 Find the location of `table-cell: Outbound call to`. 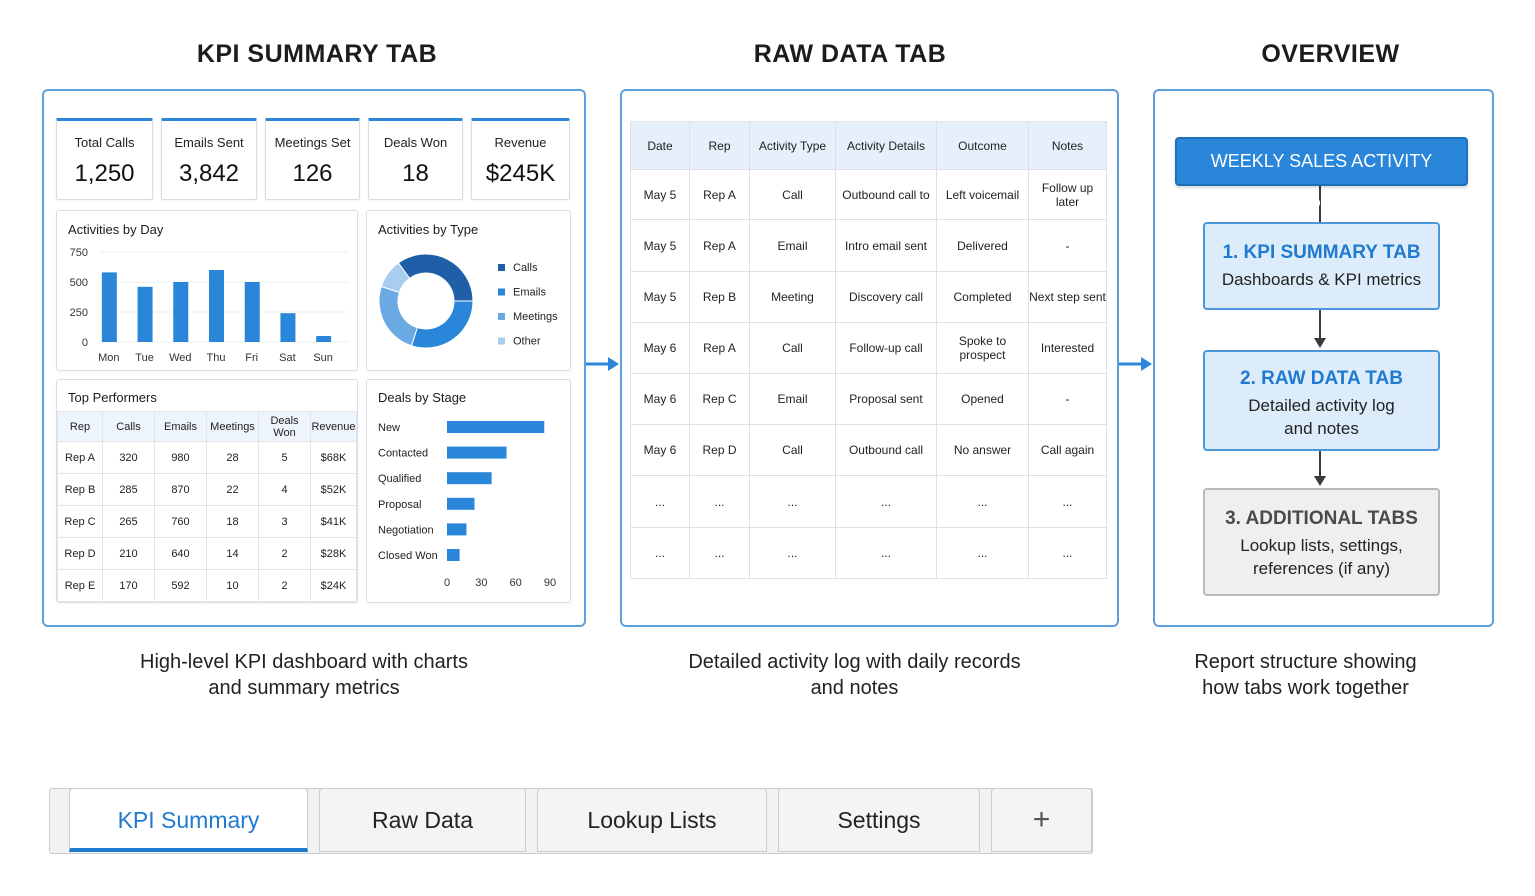

table-cell: Outbound call to is located at coordinates (886, 194).